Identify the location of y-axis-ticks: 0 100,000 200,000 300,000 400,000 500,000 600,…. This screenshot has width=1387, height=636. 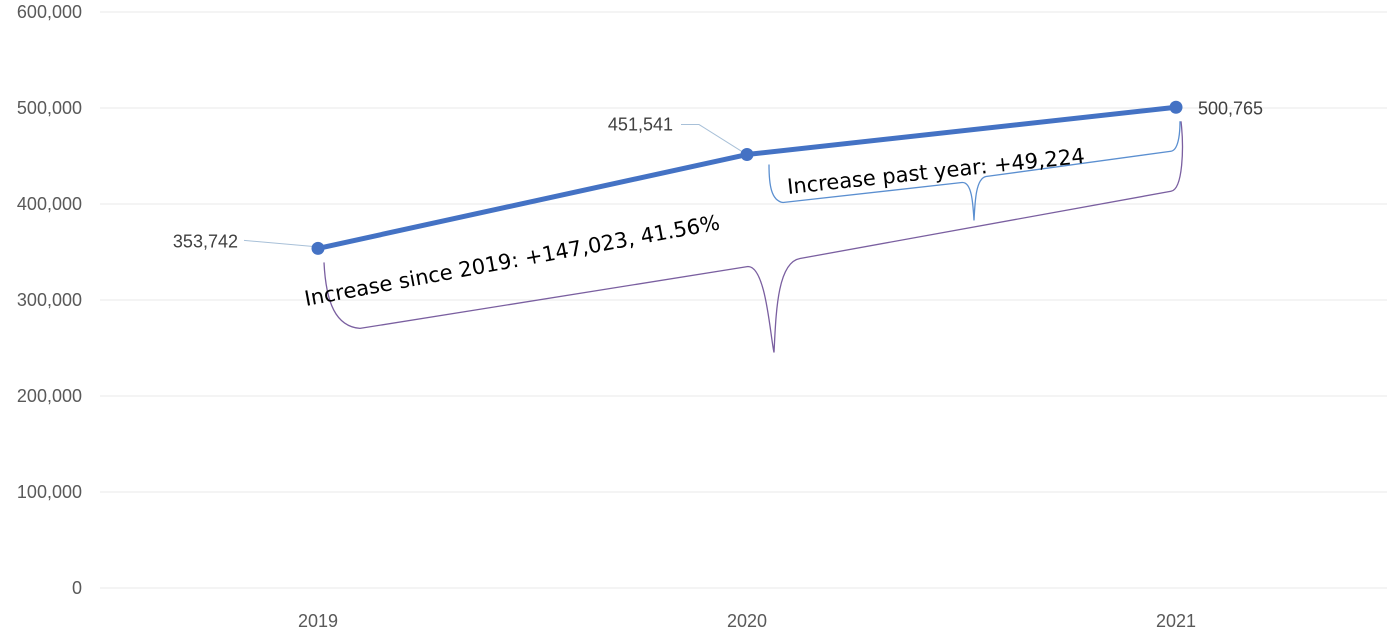
(49, 300).